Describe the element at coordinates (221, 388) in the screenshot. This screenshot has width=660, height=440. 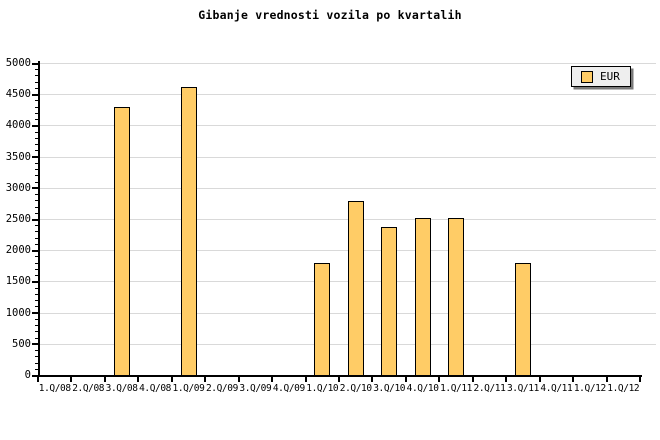
I see `x-axis-label: 2.Q/09` at that location.